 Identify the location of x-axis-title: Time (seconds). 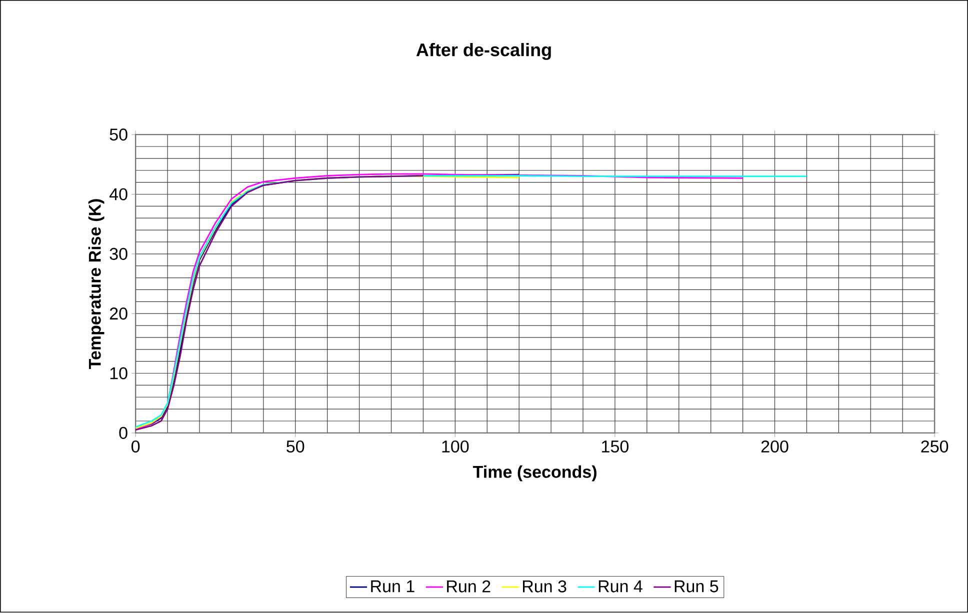
(534, 474).